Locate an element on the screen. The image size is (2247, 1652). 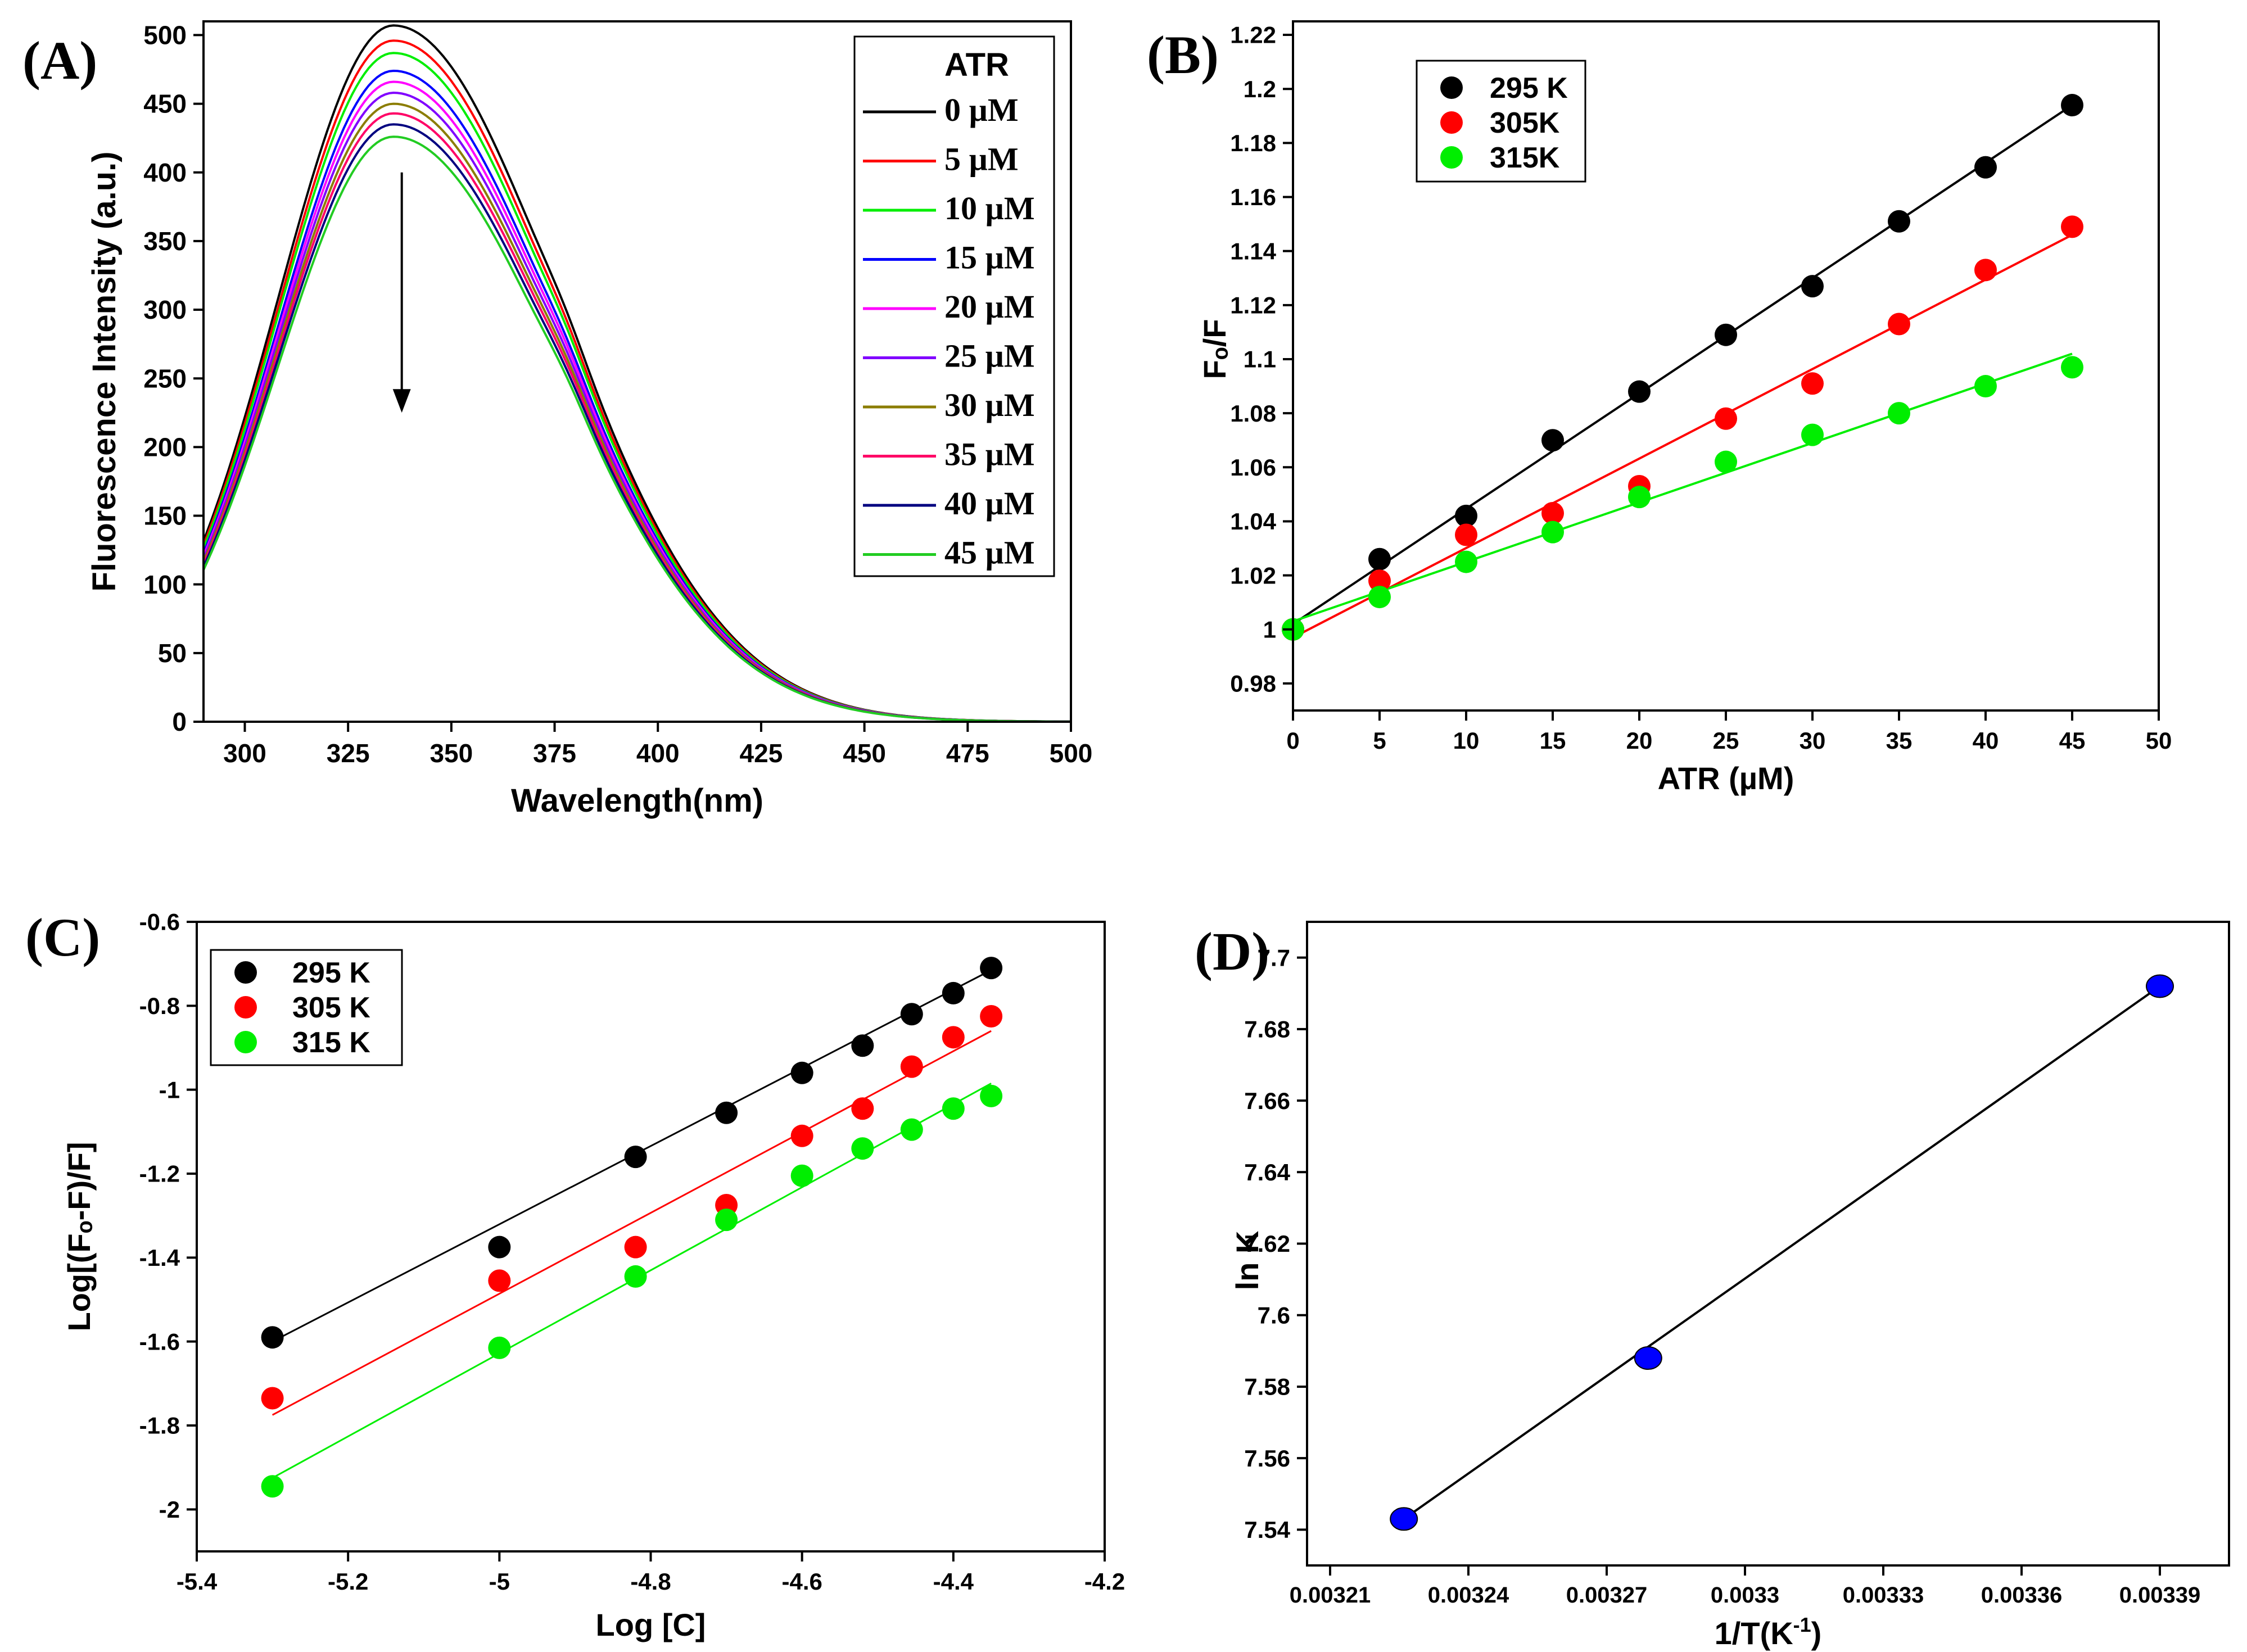
panel-b-xtick-label: 20 is located at coordinates (1640, 741).